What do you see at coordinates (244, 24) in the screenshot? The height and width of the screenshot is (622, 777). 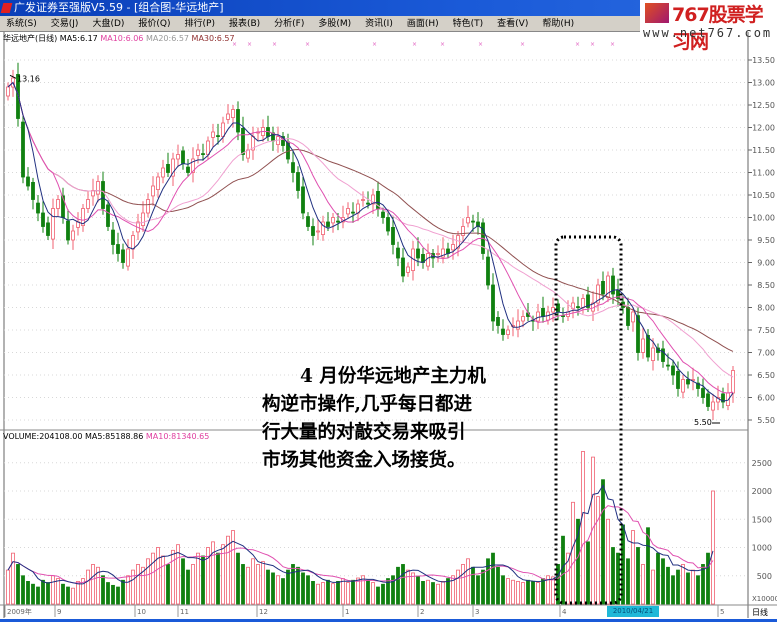 I see `menu-report: 报表(B)` at bounding box center [244, 24].